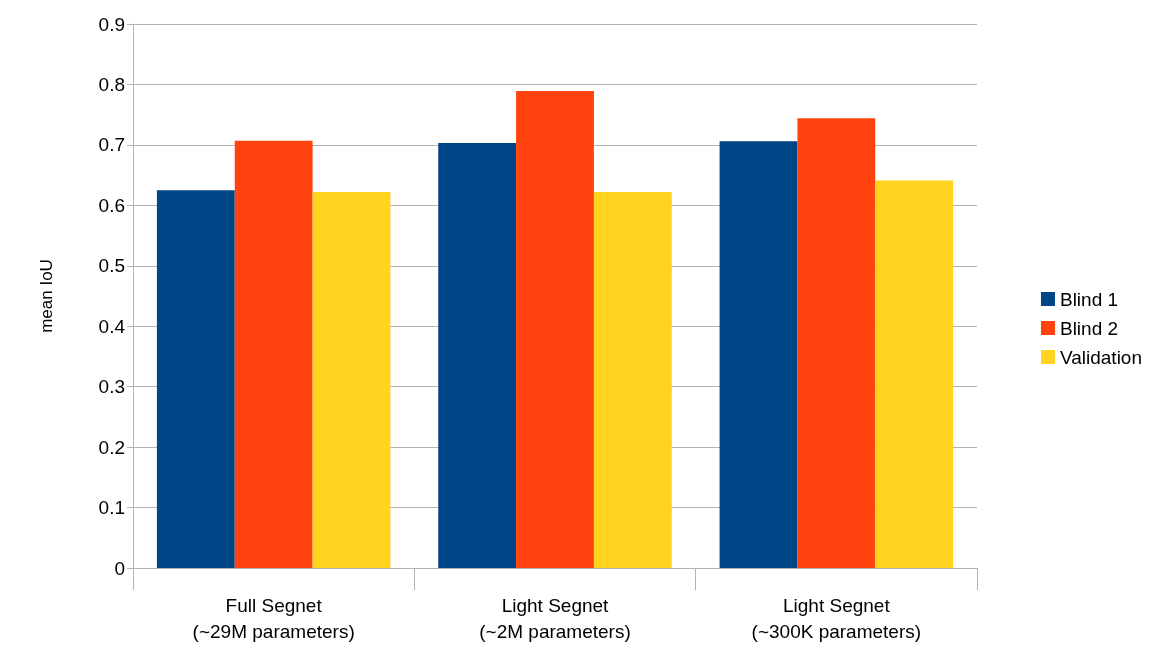 The image size is (1159, 656). I want to click on legend-label: Blind 1, so click(1089, 299).